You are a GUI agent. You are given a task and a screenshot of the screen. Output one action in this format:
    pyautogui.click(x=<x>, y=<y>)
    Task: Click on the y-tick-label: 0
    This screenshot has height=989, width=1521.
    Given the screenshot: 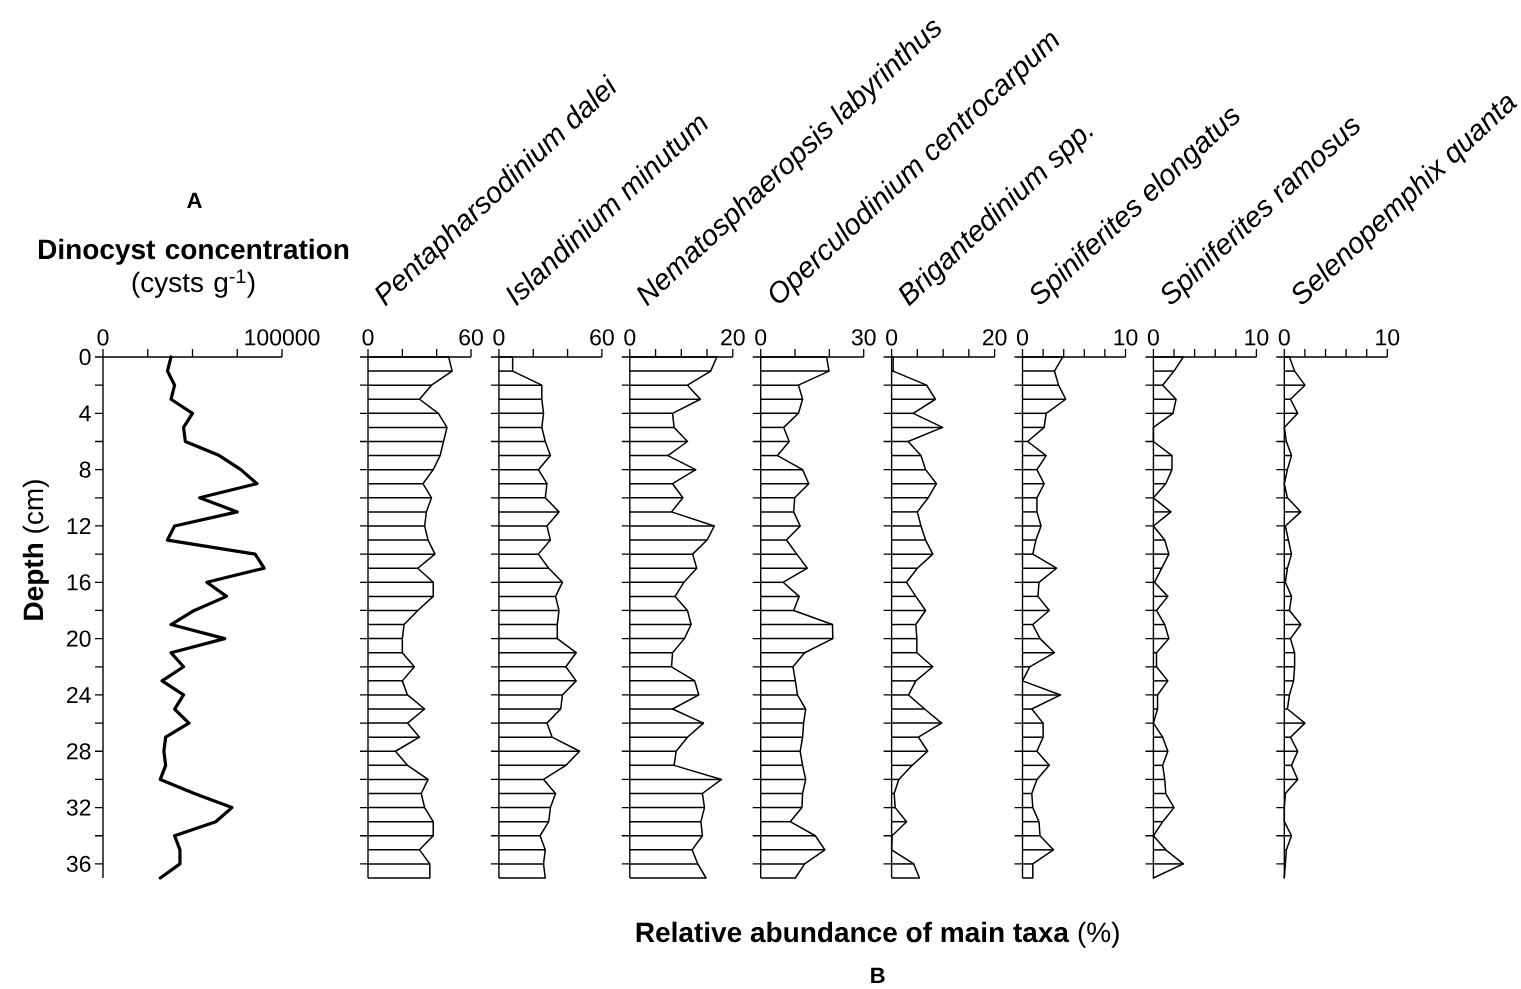 What is the action you would take?
    pyautogui.click(x=85, y=357)
    